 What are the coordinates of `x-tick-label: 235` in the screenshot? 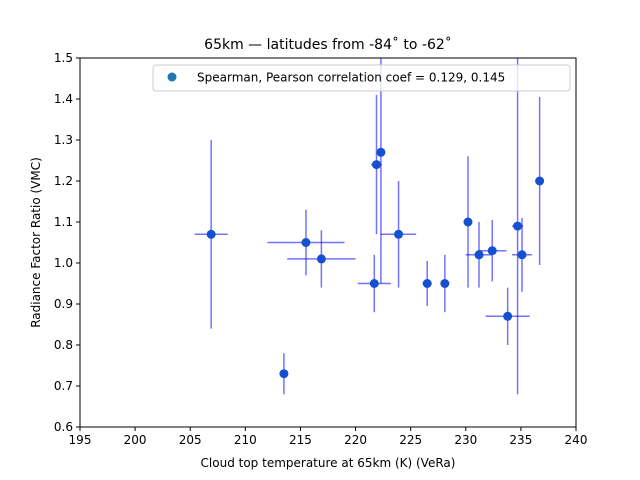 It's located at (520, 440).